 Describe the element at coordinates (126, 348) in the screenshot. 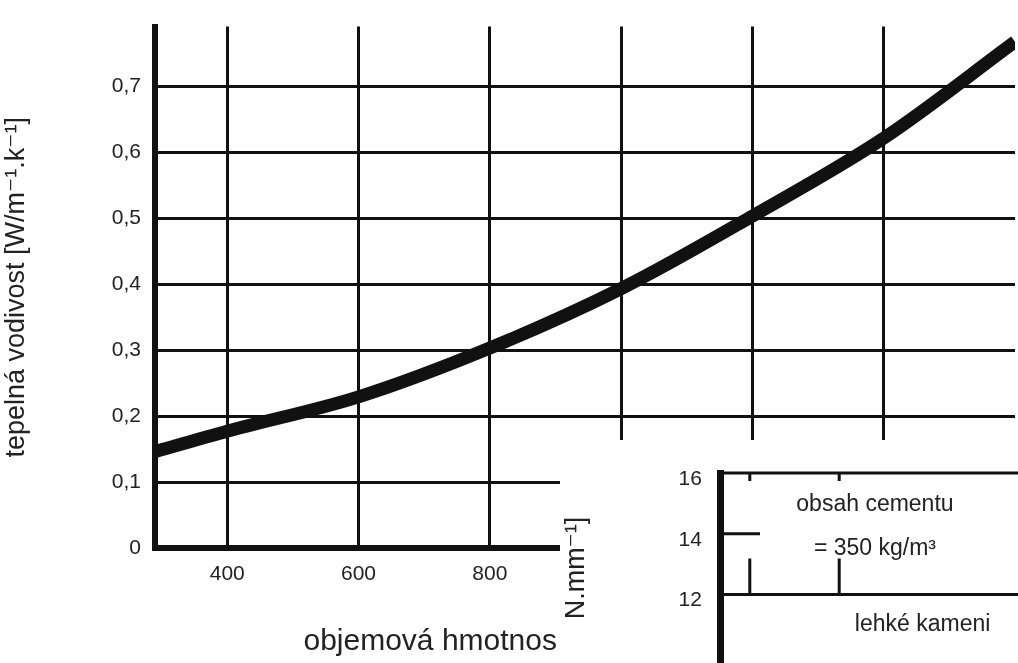

I see `y-tick-label: 0,3` at that location.